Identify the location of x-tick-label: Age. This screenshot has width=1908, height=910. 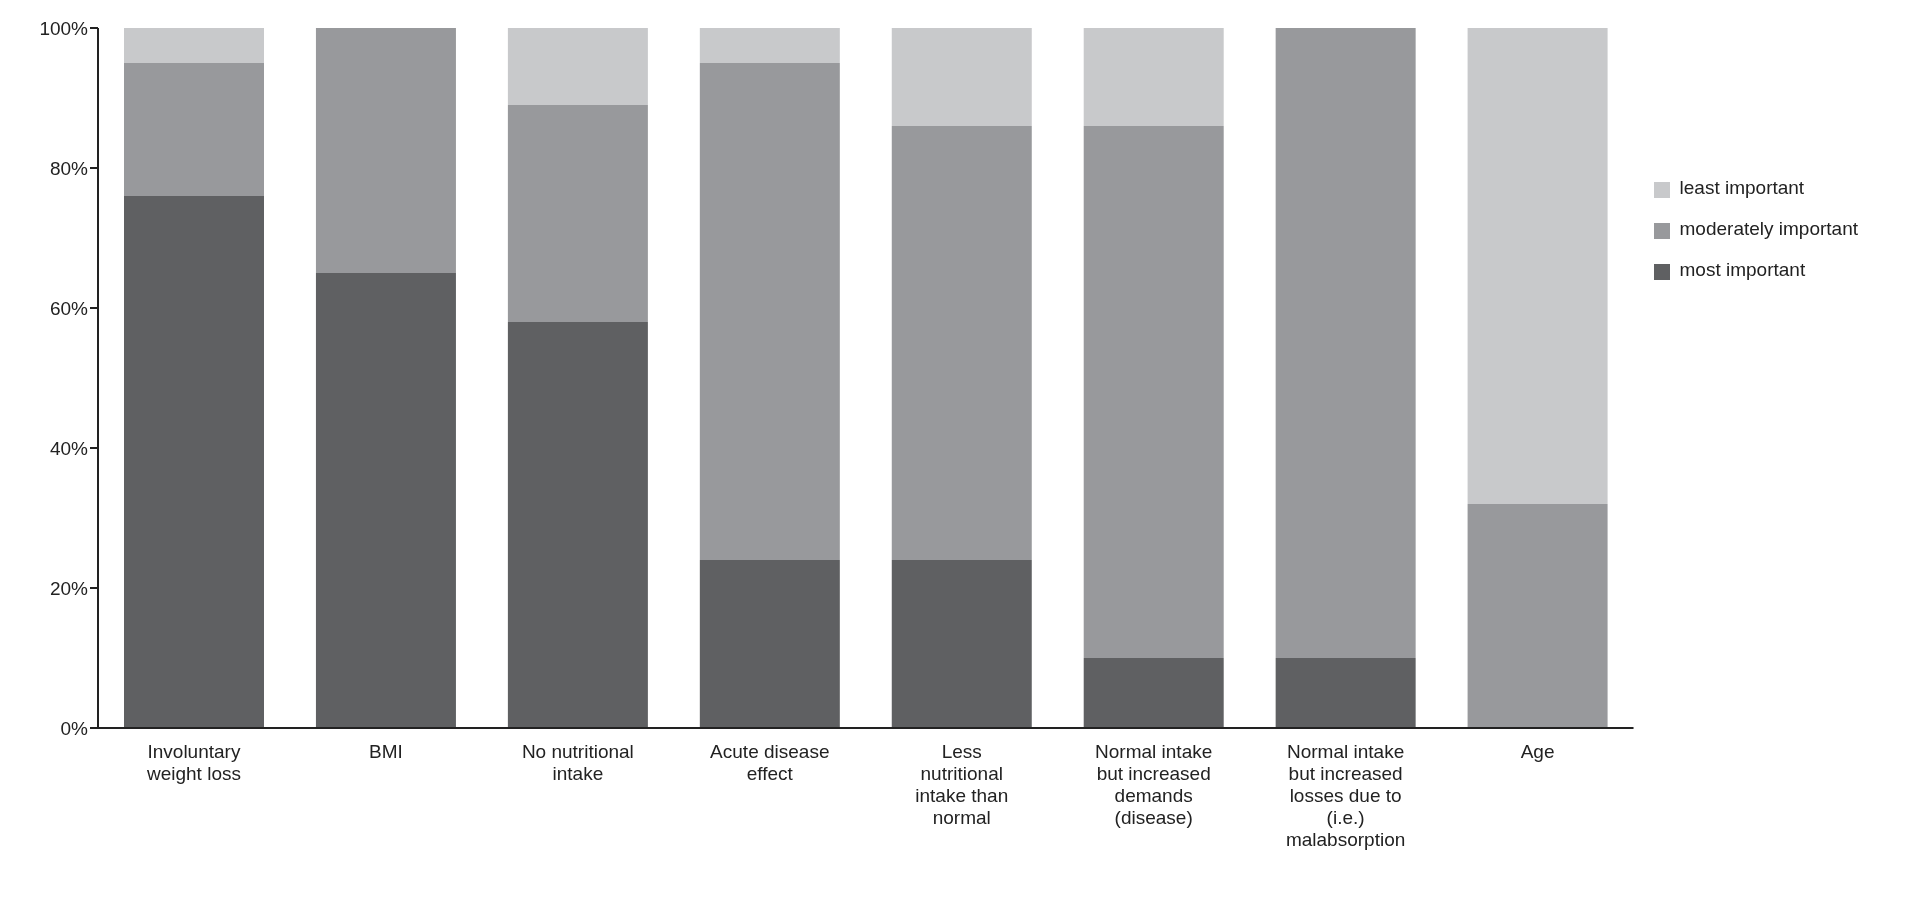
(1537, 751).